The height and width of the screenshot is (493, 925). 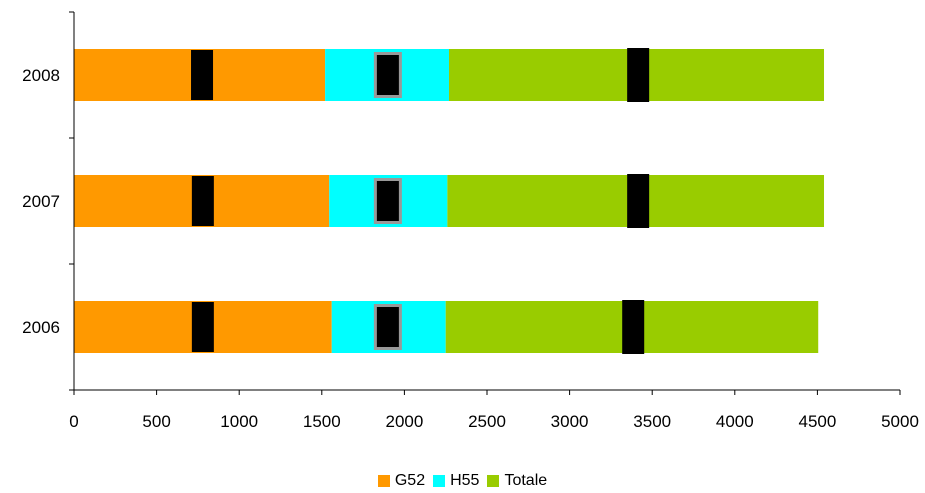 What do you see at coordinates (322, 421) in the screenshot?
I see `x-tick-label-1500: 1500` at bounding box center [322, 421].